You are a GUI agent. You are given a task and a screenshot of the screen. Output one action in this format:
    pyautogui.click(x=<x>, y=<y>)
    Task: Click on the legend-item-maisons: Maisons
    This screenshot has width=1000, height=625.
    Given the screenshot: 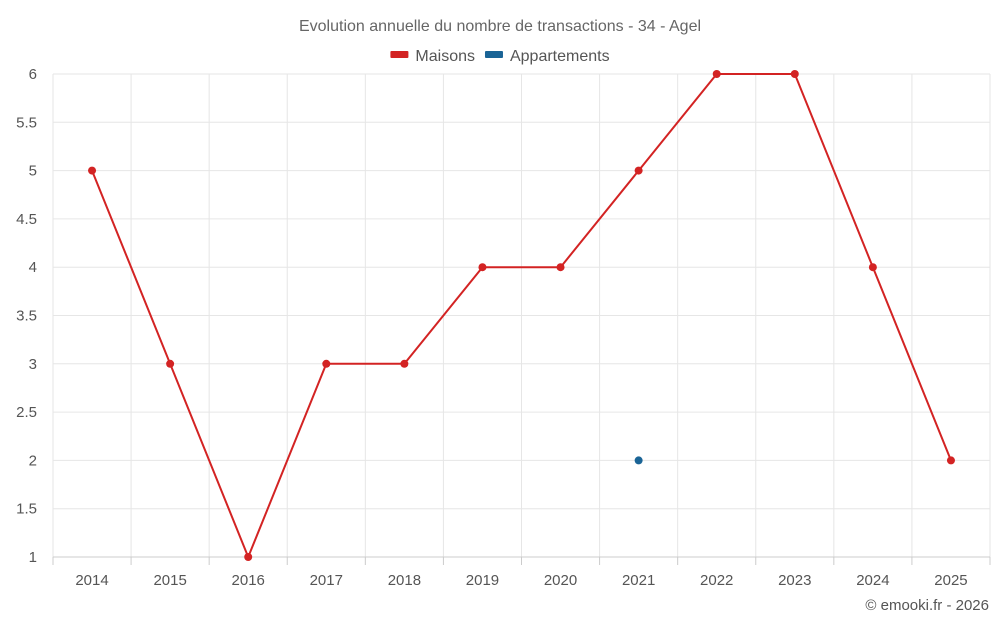 What is the action you would take?
    pyautogui.click(x=432, y=56)
    